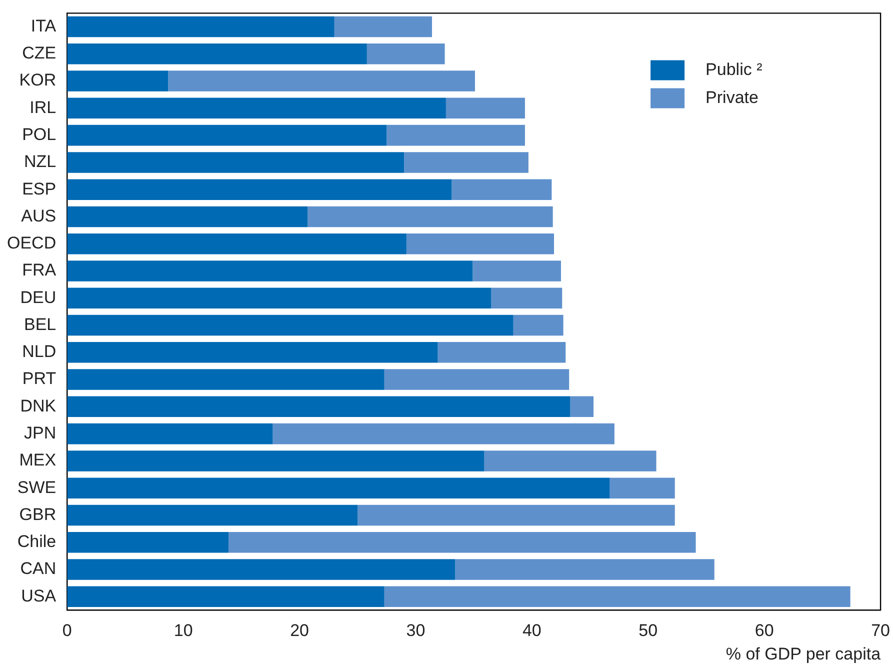 Image resolution: width=893 pixels, height=669 pixels. Describe the element at coordinates (38, 297) in the screenshot. I see `y-tick-label: DEU` at that location.